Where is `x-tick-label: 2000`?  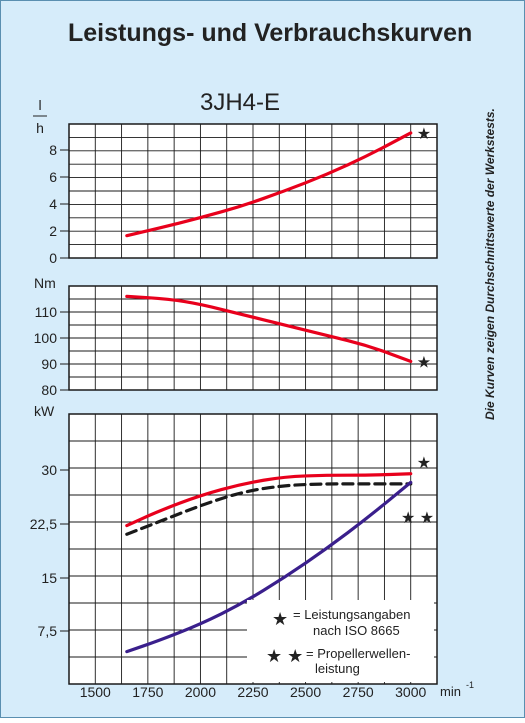 x-tick-label: 2000 is located at coordinates (200, 692).